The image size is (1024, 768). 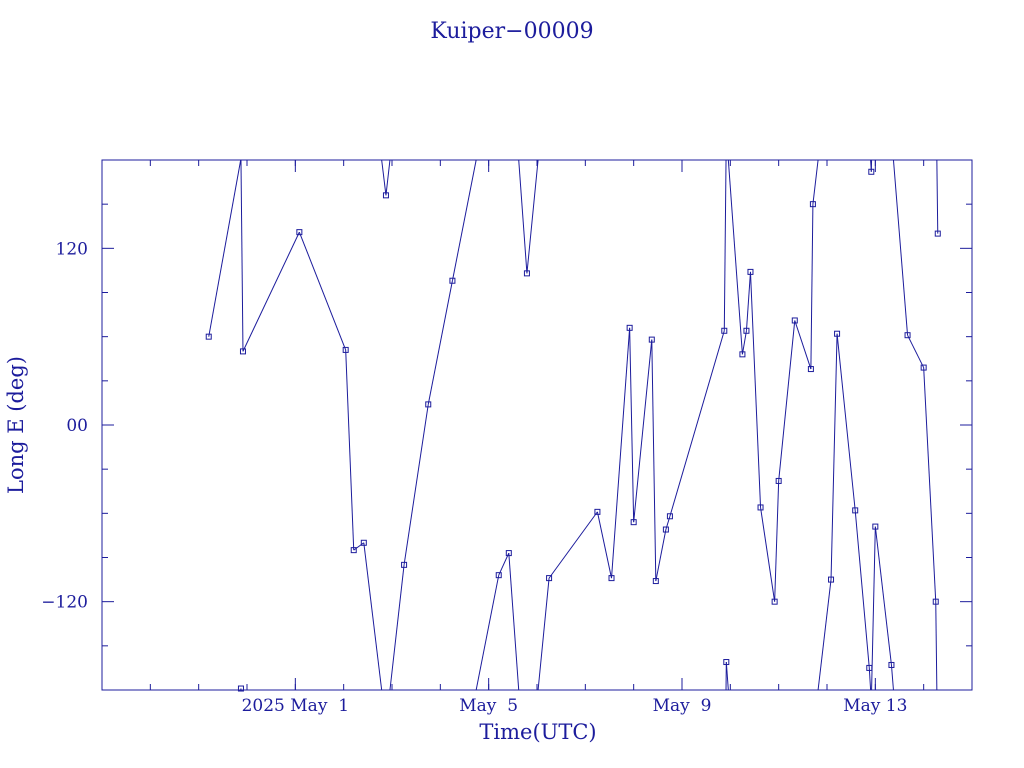 What do you see at coordinates (682, 706) in the screenshot?
I see `x-tick-label: May 9` at bounding box center [682, 706].